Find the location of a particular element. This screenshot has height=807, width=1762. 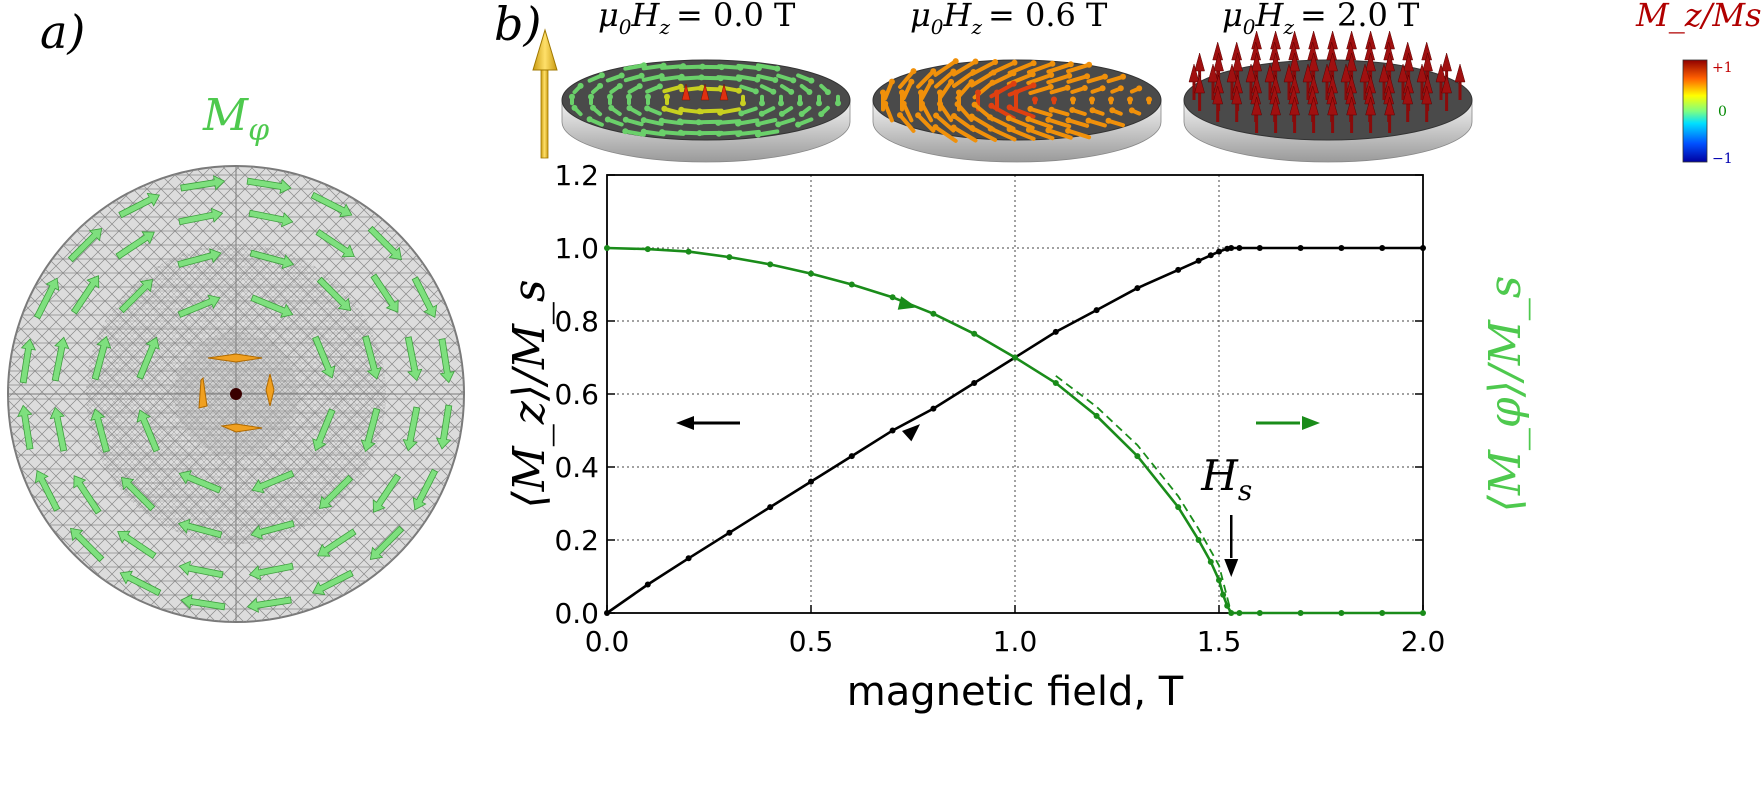

x-tick-label: 0.5 is located at coordinates (811, 641).